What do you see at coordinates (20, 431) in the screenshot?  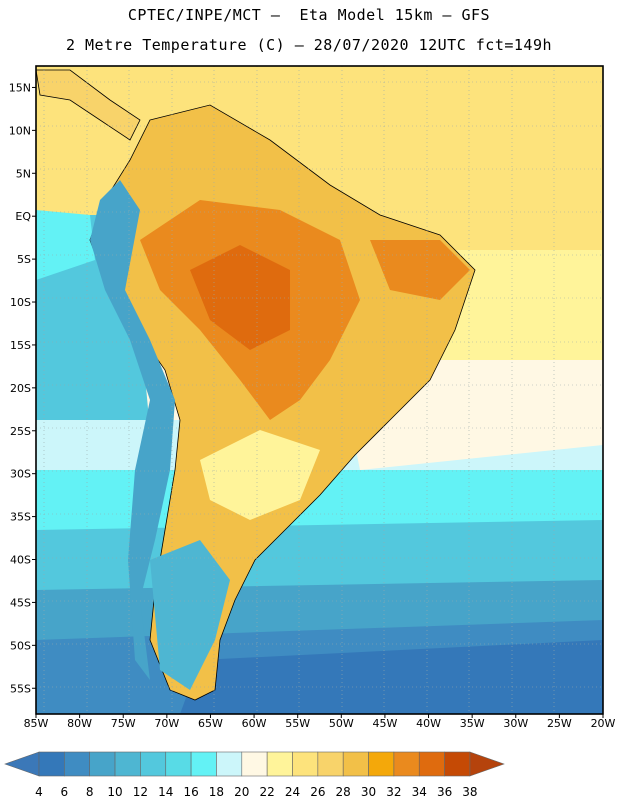 I see `lat-tick-label: 25S` at bounding box center [20, 431].